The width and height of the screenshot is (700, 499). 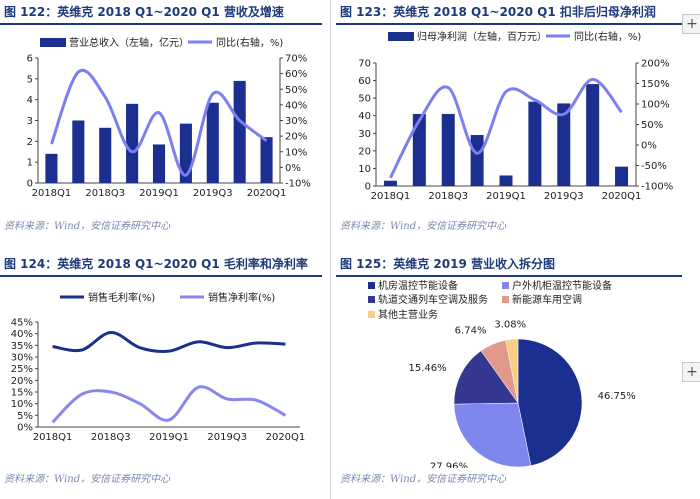 What do you see at coordinates (364, 151) in the screenshot?
I see `y-tick-label: 20` at bounding box center [364, 151].